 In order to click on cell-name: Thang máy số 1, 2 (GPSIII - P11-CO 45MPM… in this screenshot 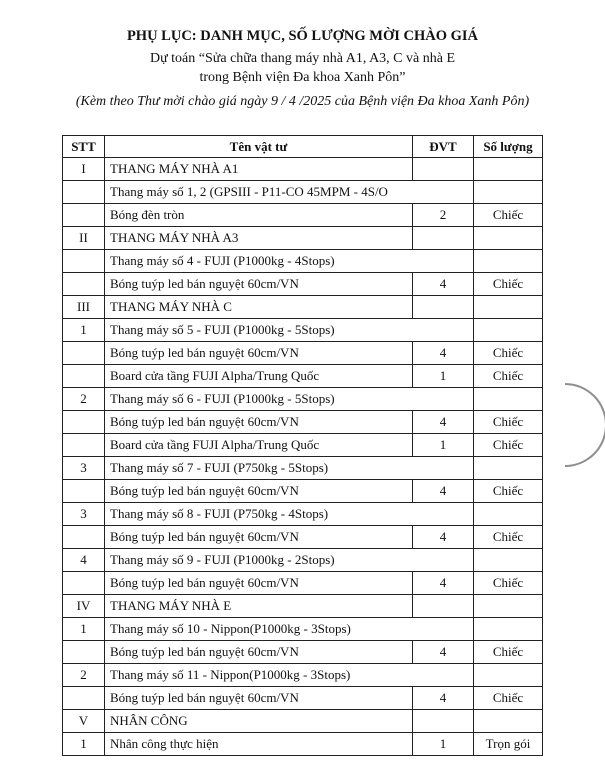, I will do `click(289, 192)`.